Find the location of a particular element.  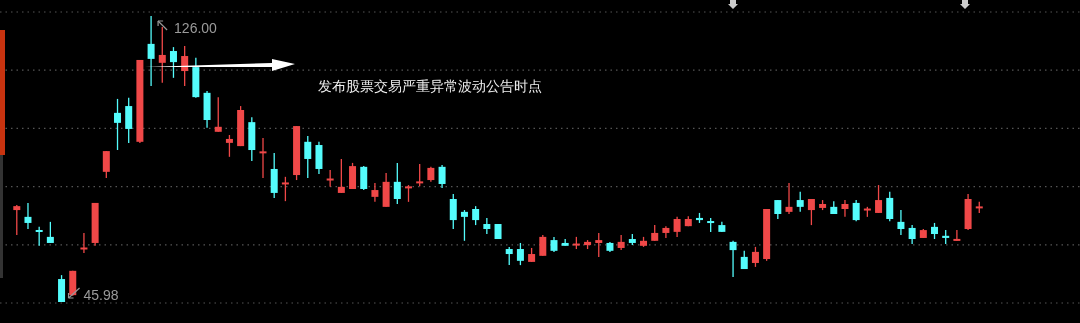

annotation: 45.98 is located at coordinates (101, 295).